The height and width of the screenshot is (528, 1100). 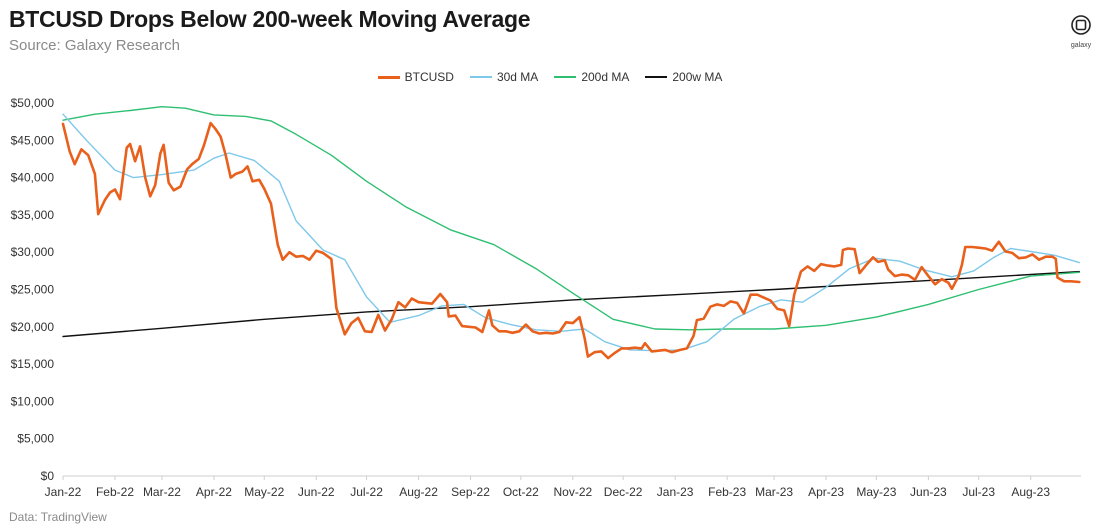 I want to click on x-tick-label: Oct-22, so click(x=521, y=492).